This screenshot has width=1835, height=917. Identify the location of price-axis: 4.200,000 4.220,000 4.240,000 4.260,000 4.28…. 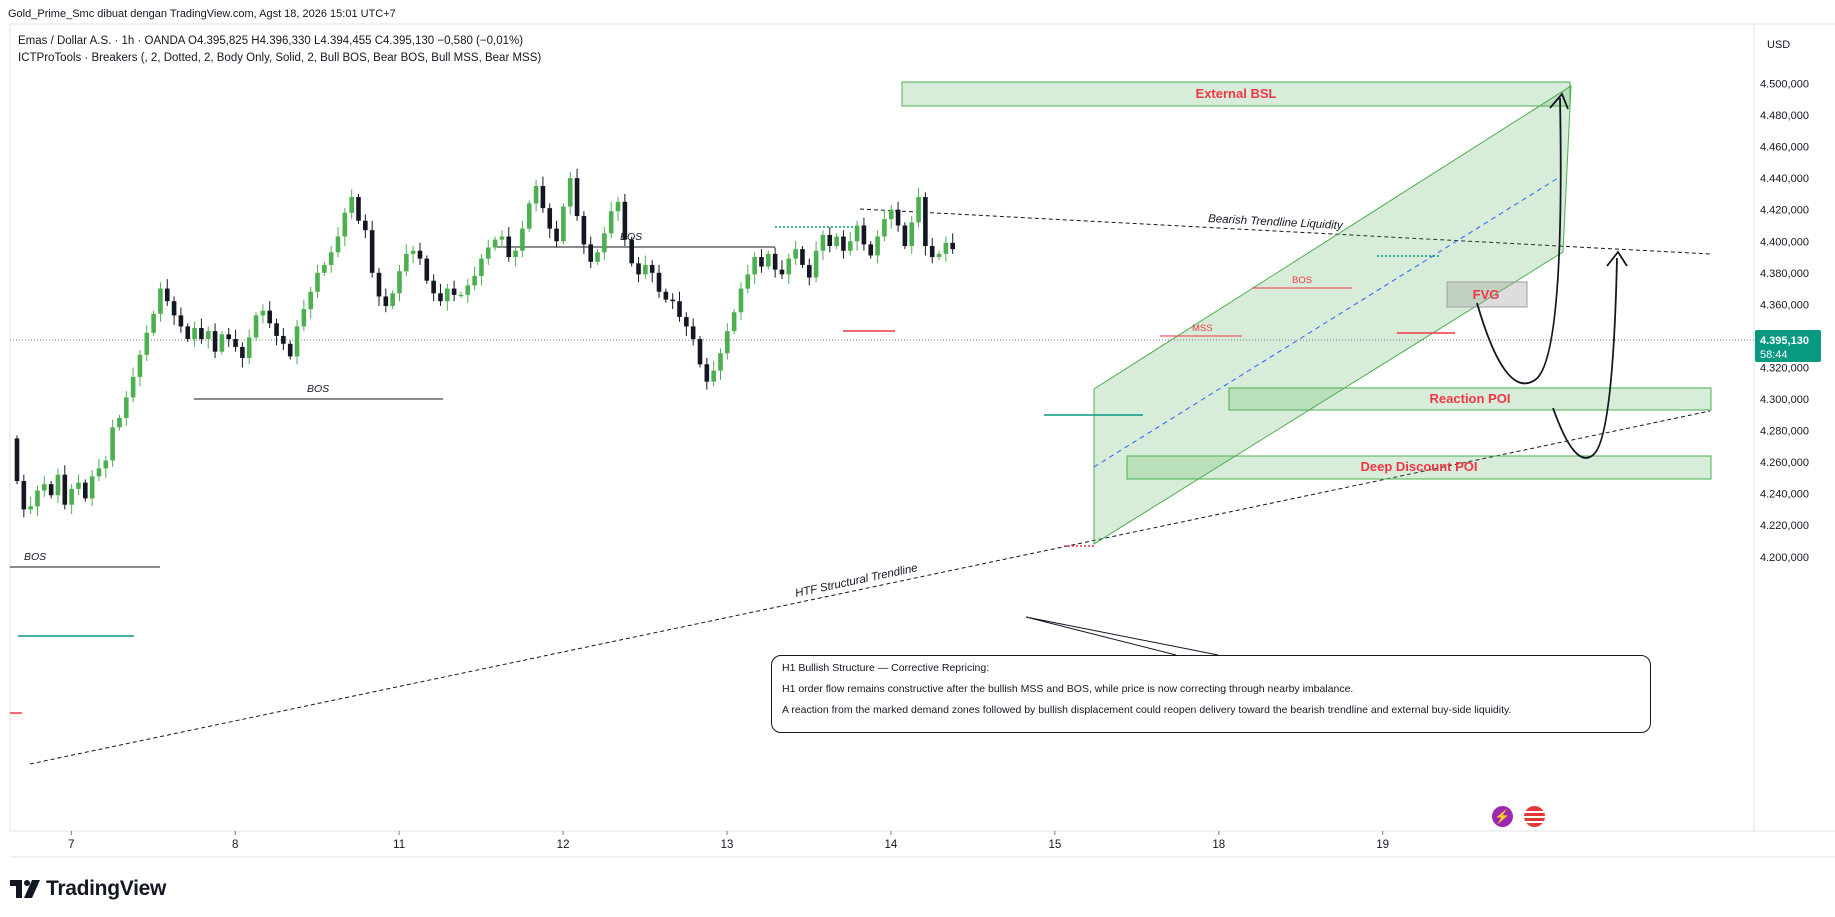
(1784, 321).